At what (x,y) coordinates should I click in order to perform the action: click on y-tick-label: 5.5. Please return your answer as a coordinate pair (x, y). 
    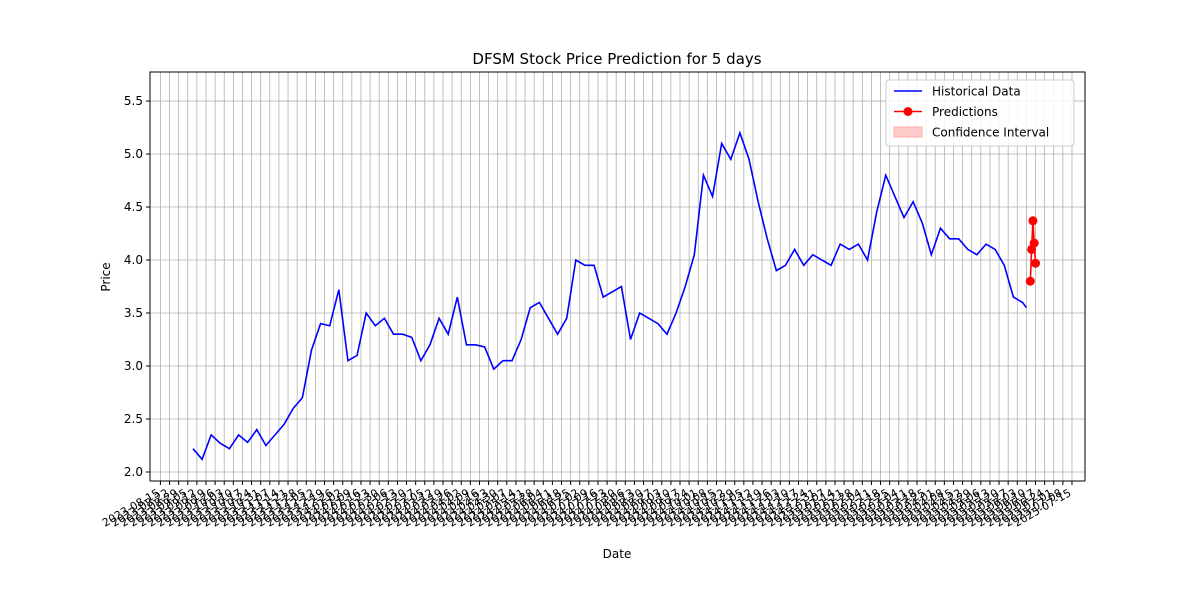
    Looking at the image, I should click on (133, 101).